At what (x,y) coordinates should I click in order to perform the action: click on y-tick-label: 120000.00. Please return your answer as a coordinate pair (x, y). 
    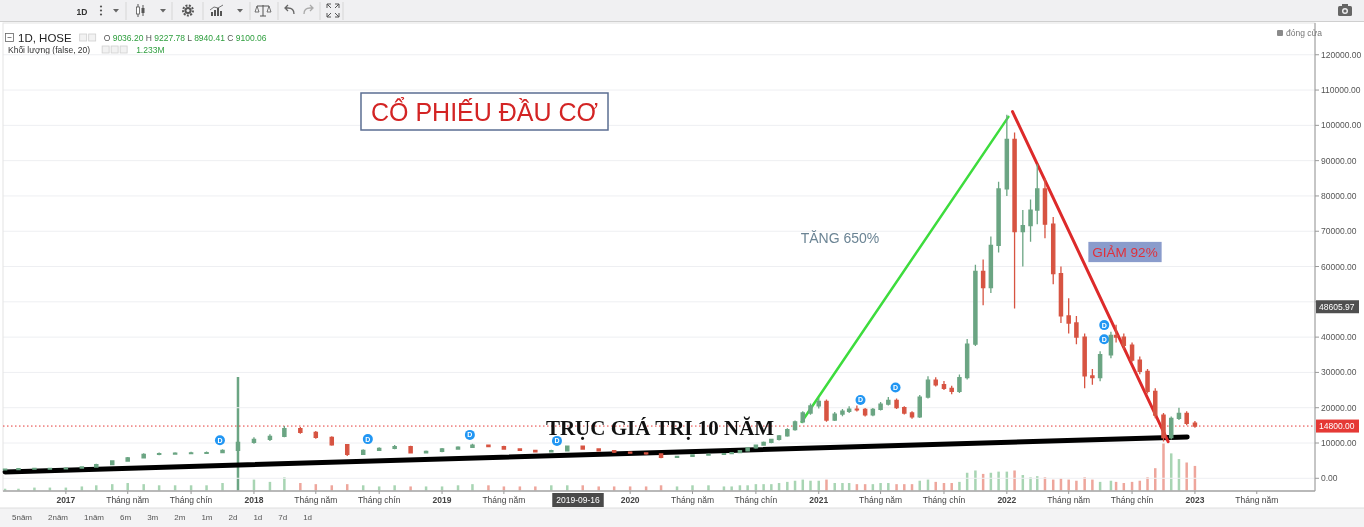
    Looking at the image, I should click on (1341, 54).